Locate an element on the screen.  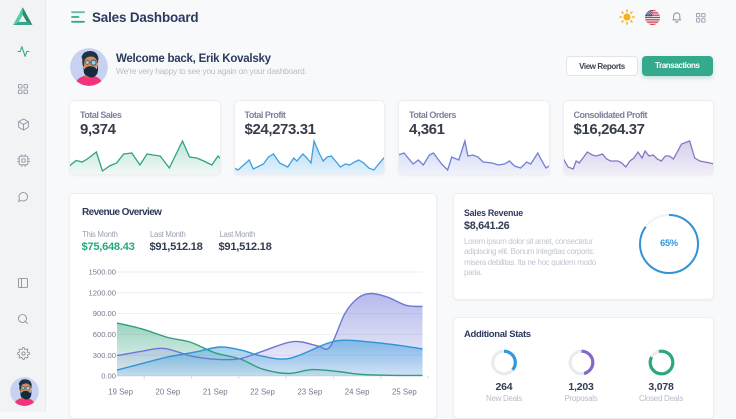
svg-text: 900.00 is located at coordinates (104, 313).